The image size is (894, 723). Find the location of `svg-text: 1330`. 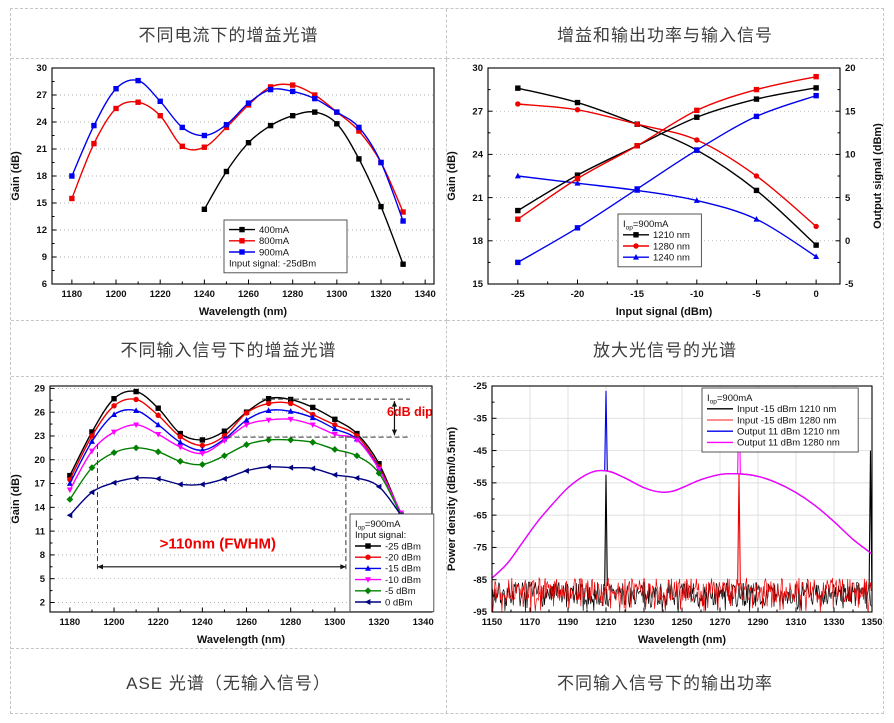

svg-text: 1330 is located at coordinates (833, 622).